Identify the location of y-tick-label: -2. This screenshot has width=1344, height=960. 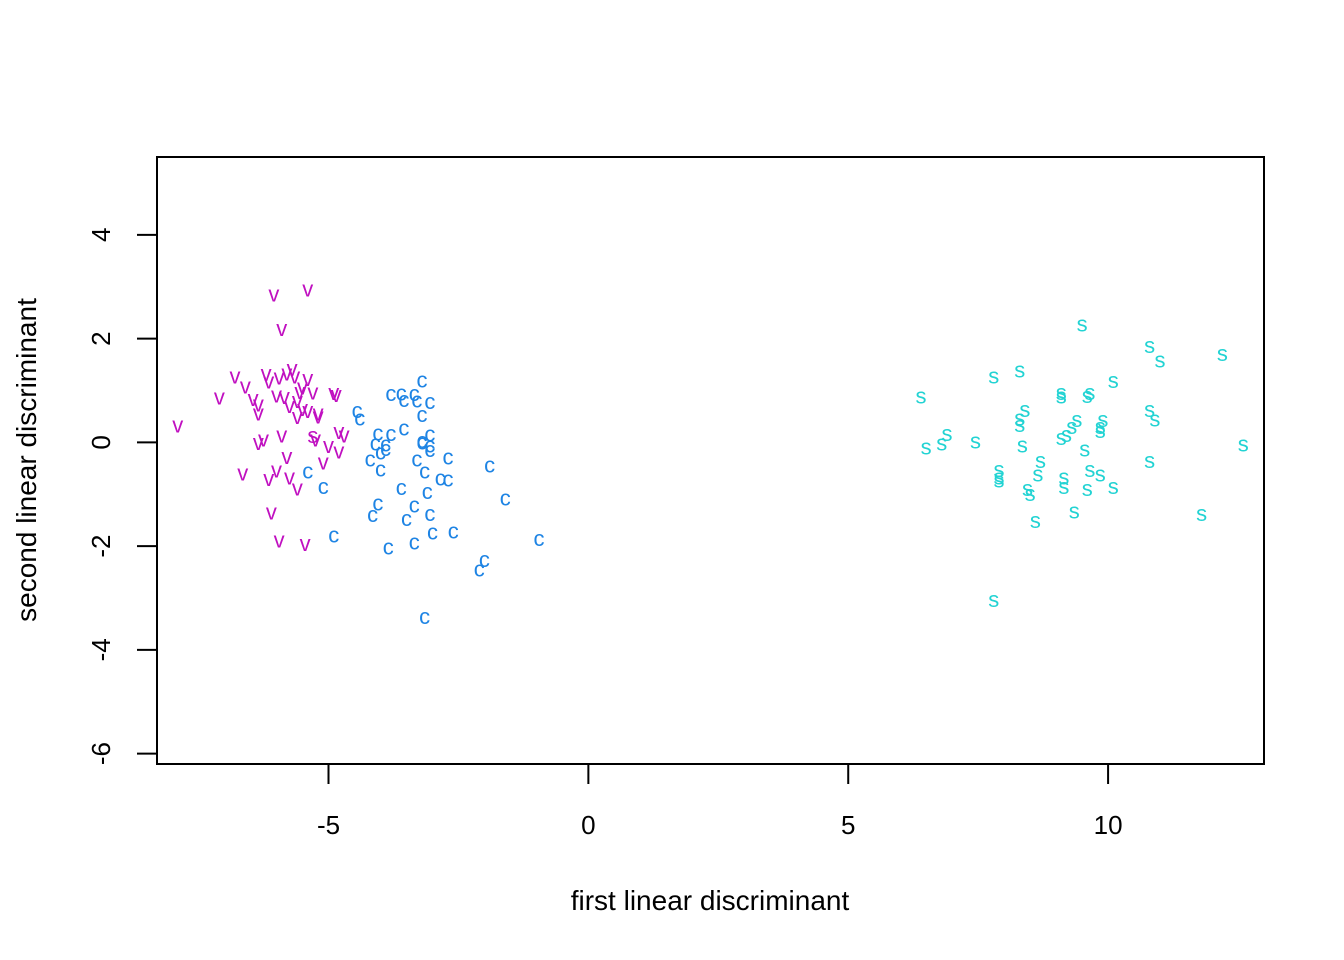
(101, 546).